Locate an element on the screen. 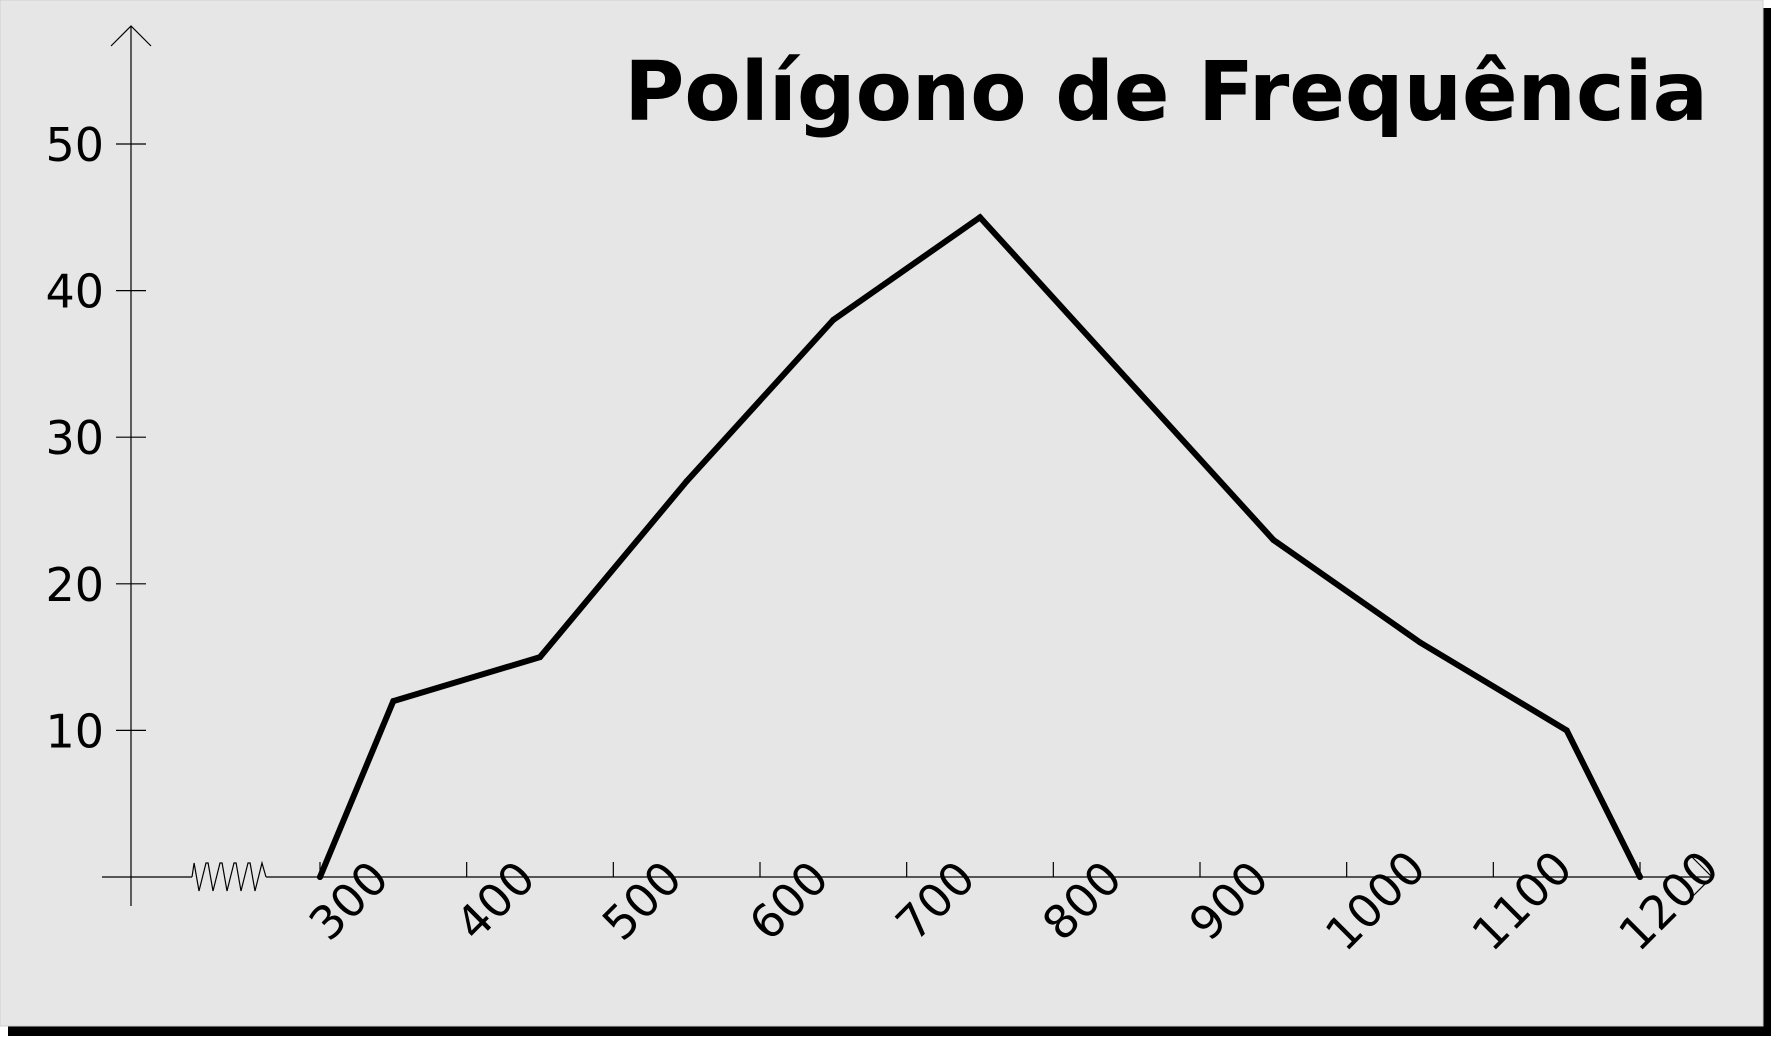  y-tick-label: 10 is located at coordinates (74, 731).